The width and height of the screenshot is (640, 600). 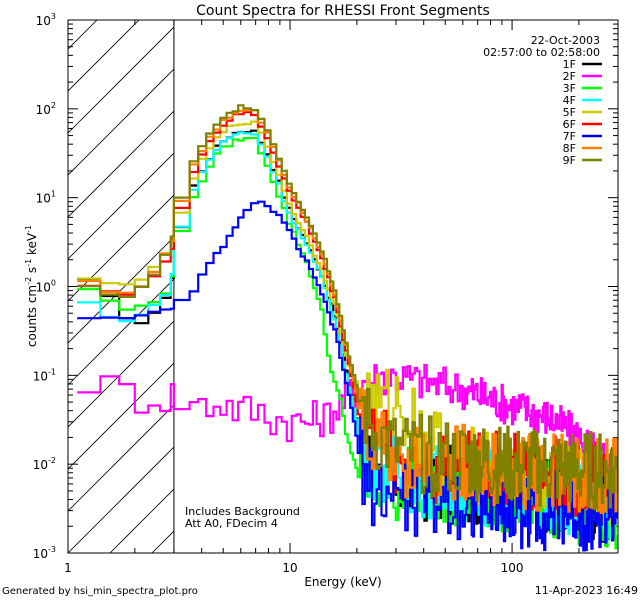 What do you see at coordinates (32, 272) in the screenshot?
I see `y-label-mid1: s` at bounding box center [32, 272].